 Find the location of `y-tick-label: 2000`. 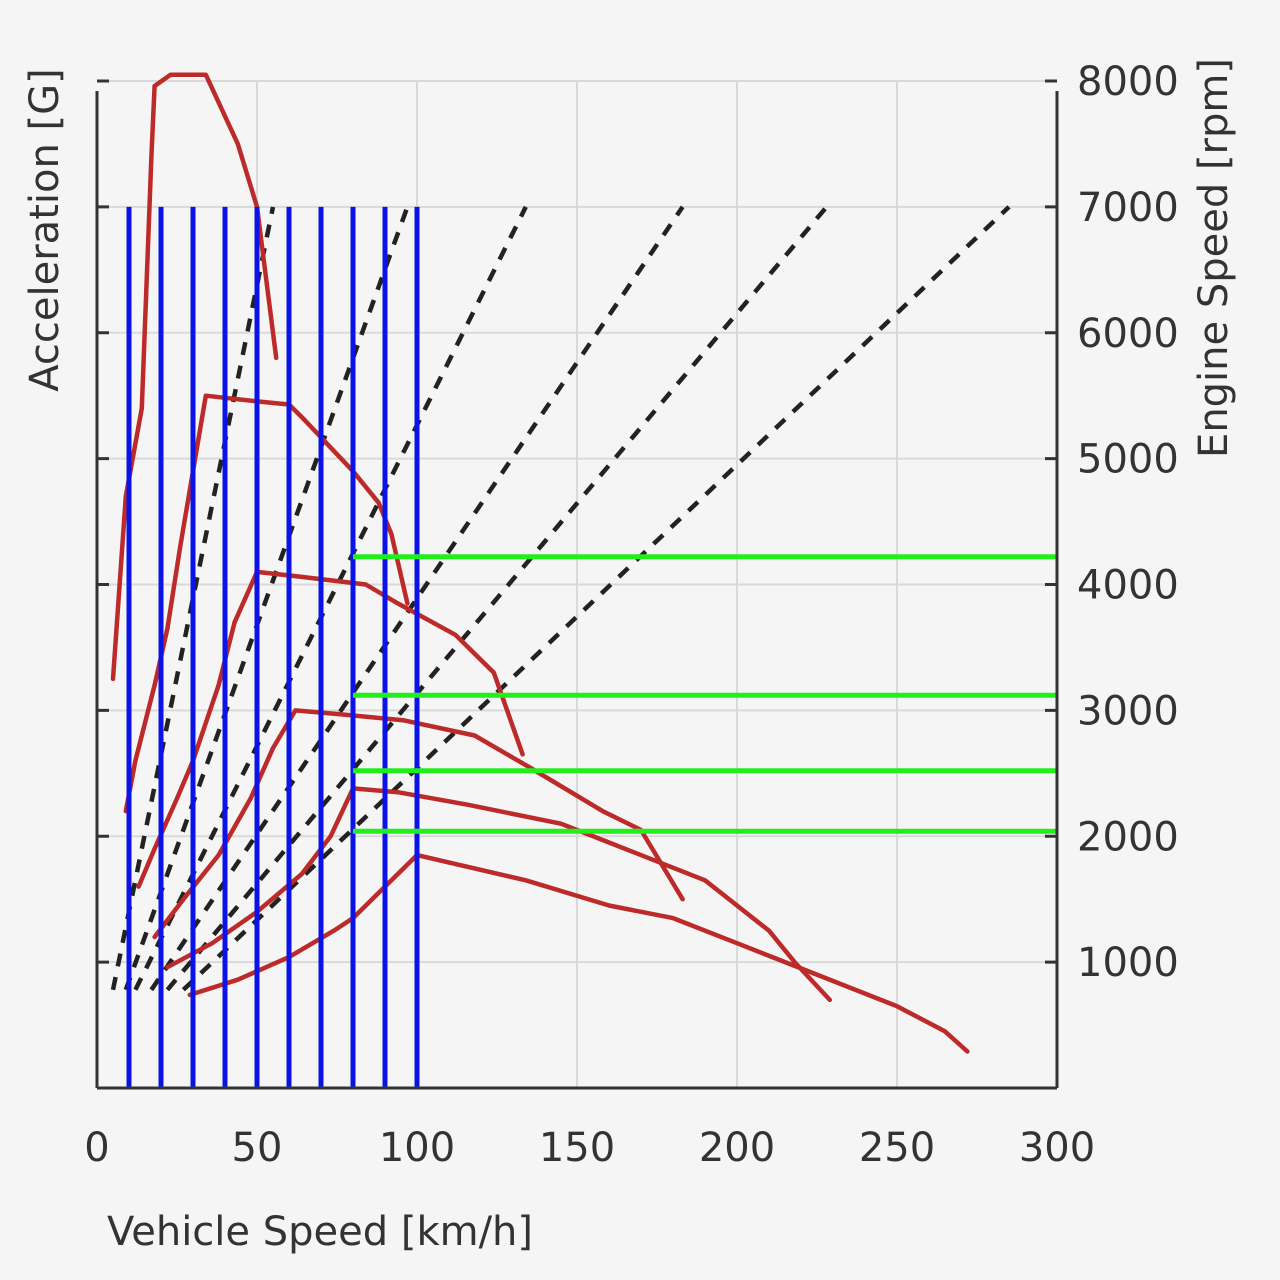

y-tick-label: 2000 is located at coordinates (1128, 837).